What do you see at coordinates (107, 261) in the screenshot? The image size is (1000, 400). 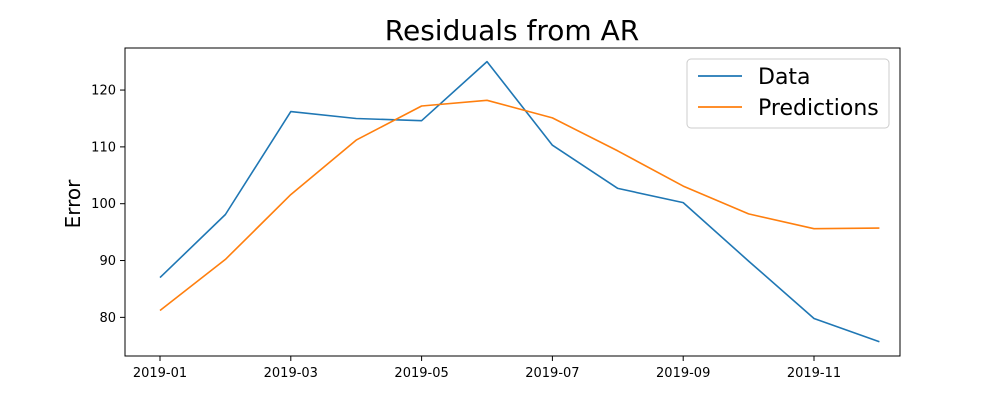 I see `y-tick-label: 90` at bounding box center [107, 261].